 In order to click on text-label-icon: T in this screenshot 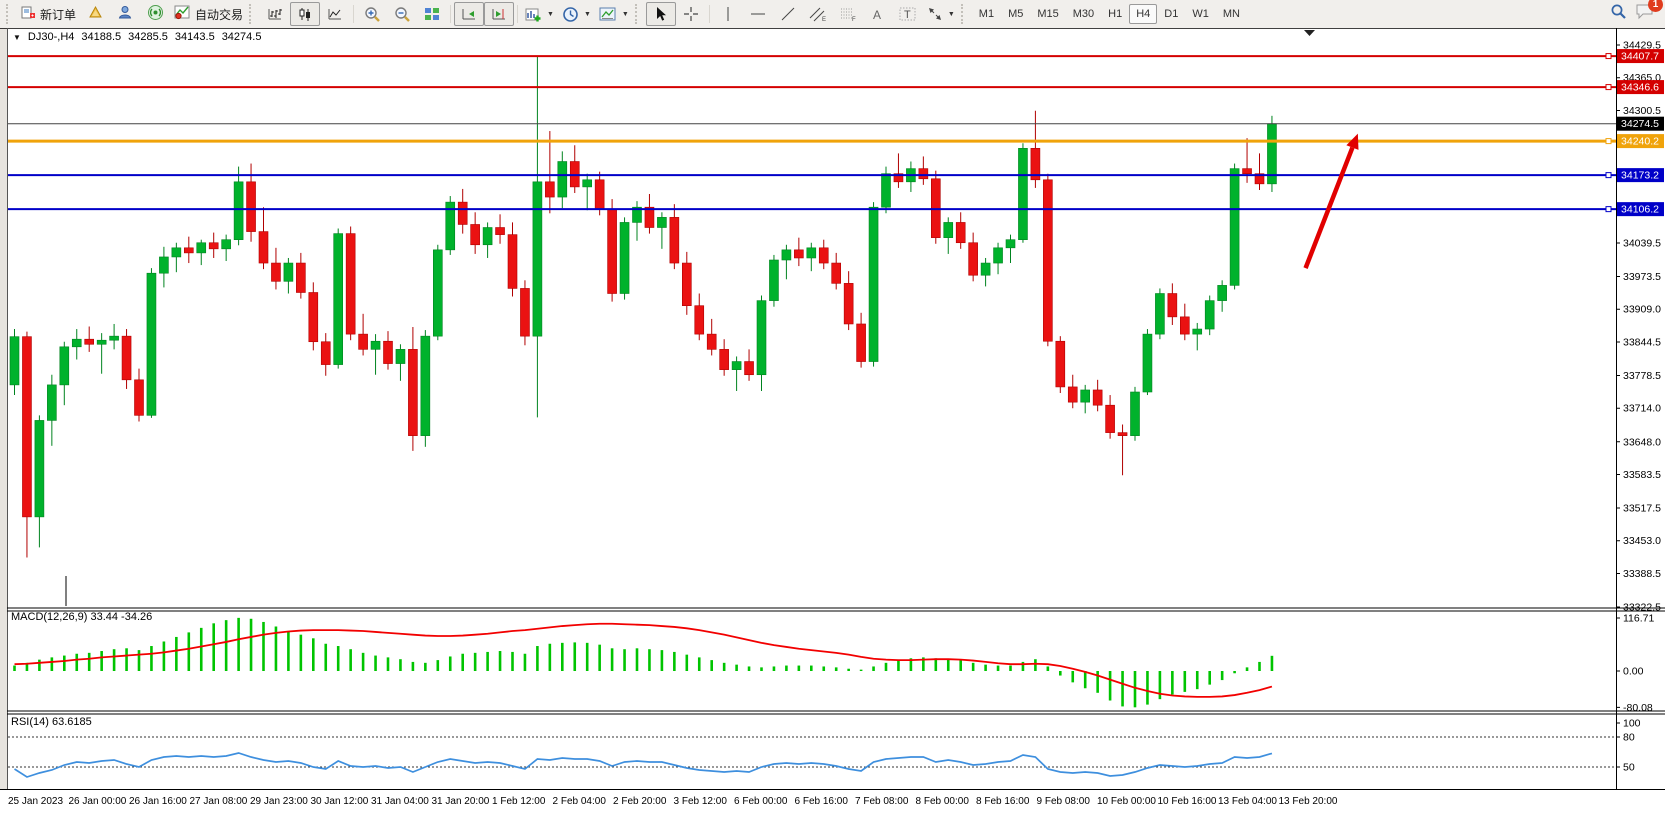, I will do `click(907, 14)`.